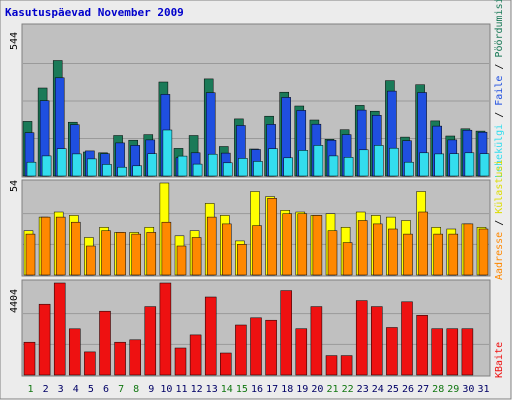 This screenshot has height=404, width=512. What do you see at coordinates (438, 389) in the screenshot?
I see `x-tick-label: 28` at bounding box center [438, 389].